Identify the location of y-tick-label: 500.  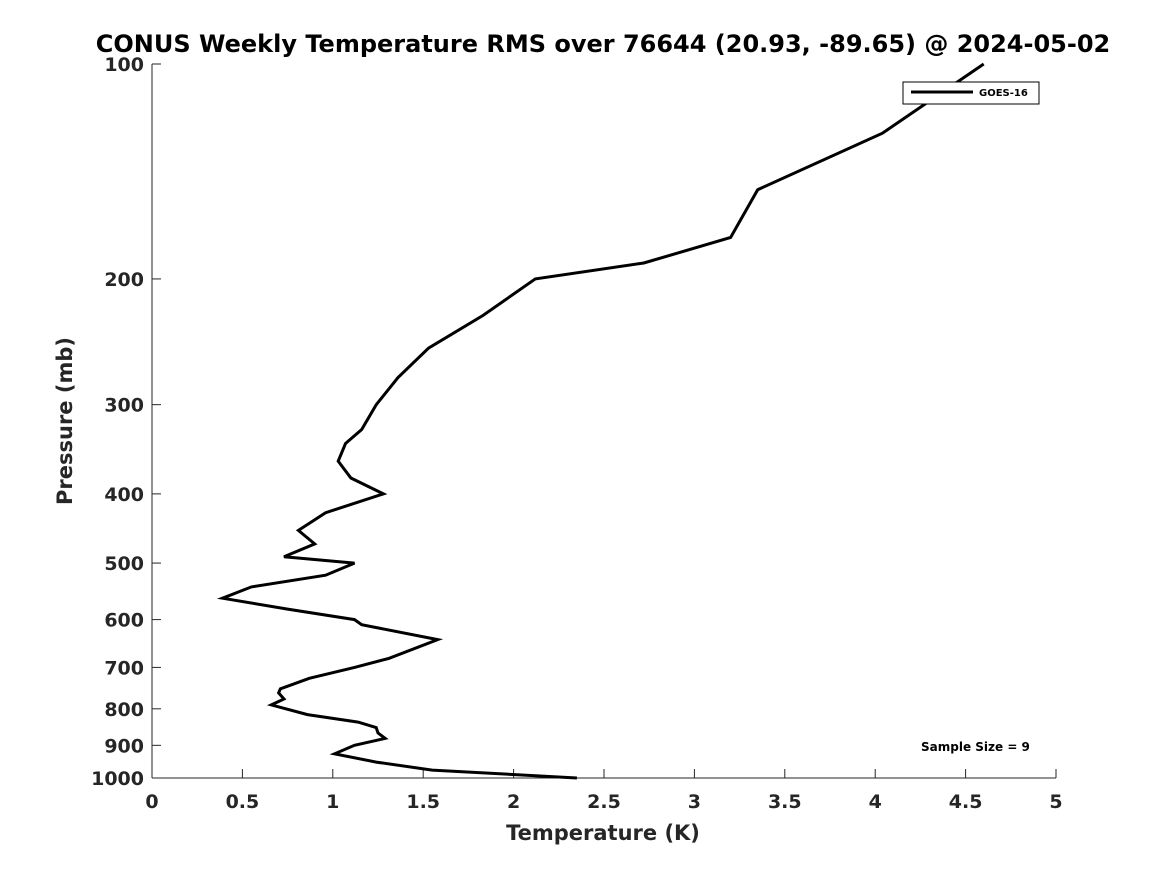
(124, 564).